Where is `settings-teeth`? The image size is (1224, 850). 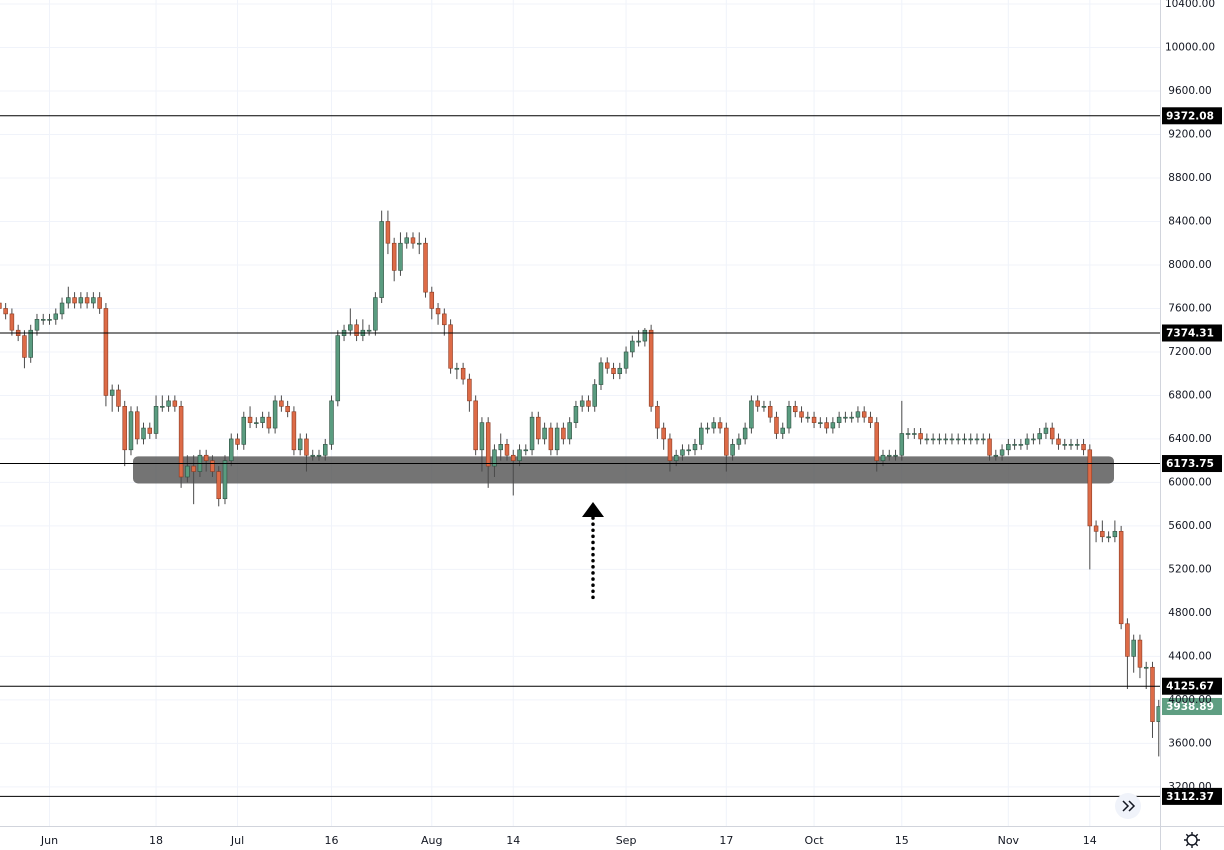 settings-teeth is located at coordinates (1192, 840).